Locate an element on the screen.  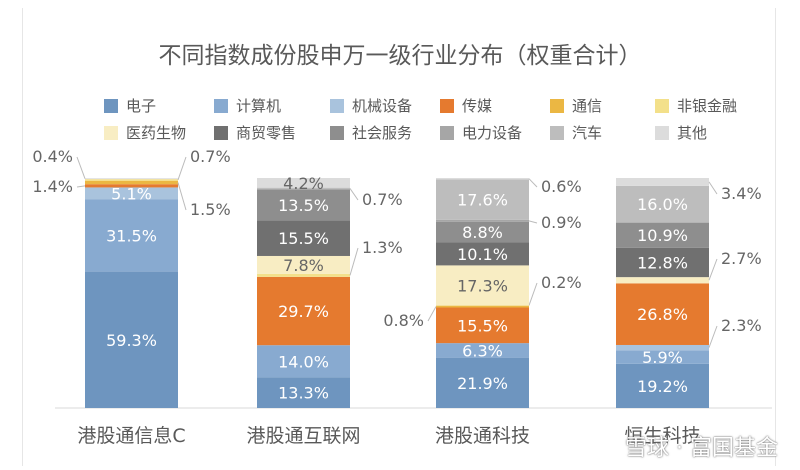
data-label: 10.9% is located at coordinates (662, 235).